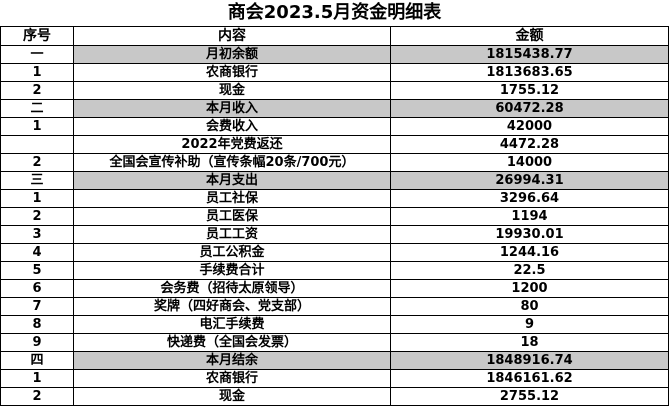 Image resolution: width=671 pixels, height=411 pixels. I want to click on title-row: 商会2023.5月资金明细表, so click(334, 13).